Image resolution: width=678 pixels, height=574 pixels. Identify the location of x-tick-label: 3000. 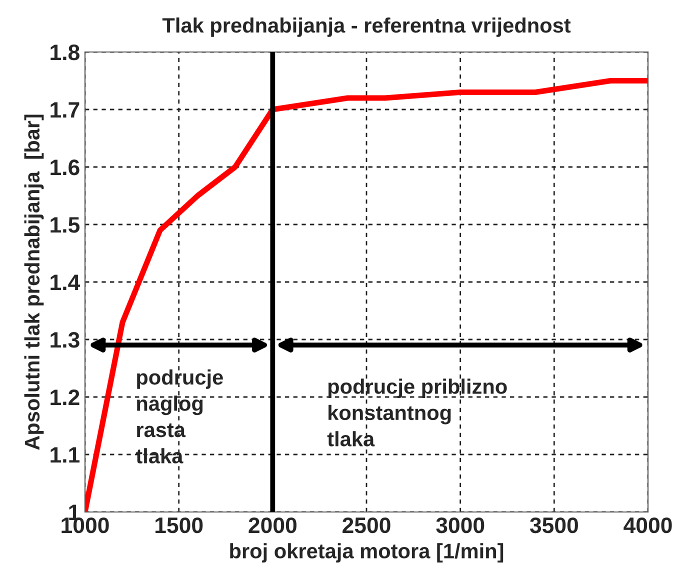
(460, 525).